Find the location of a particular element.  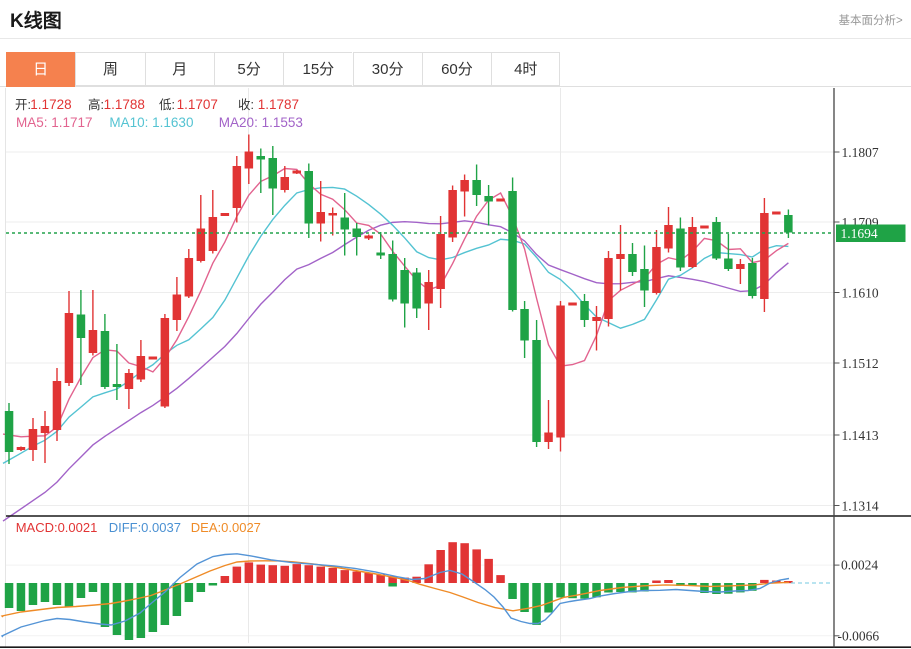

svg-text: 1.1314 is located at coordinates (860, 505).